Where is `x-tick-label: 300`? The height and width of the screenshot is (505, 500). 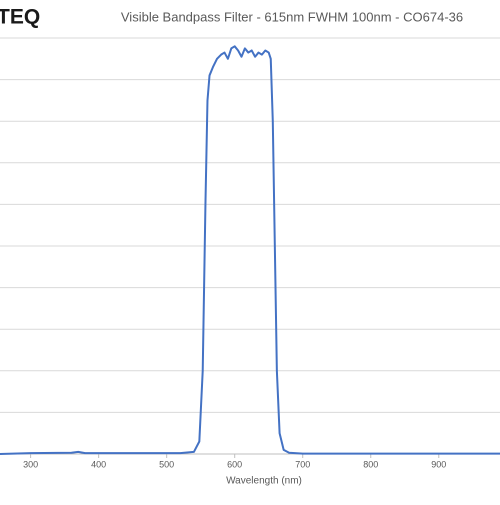
x-tick-label: 300 is located at coordinates (30, 464).